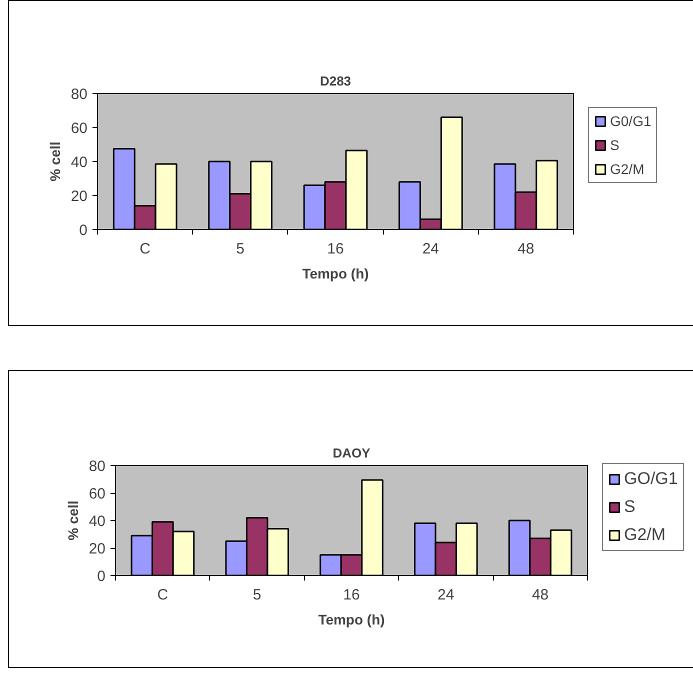 This screenshot has height=677, width=693. What do you see at coordinates (336, 81) in the screenshot?
I see `chart-title: D283` at bounding box center [336, 81].